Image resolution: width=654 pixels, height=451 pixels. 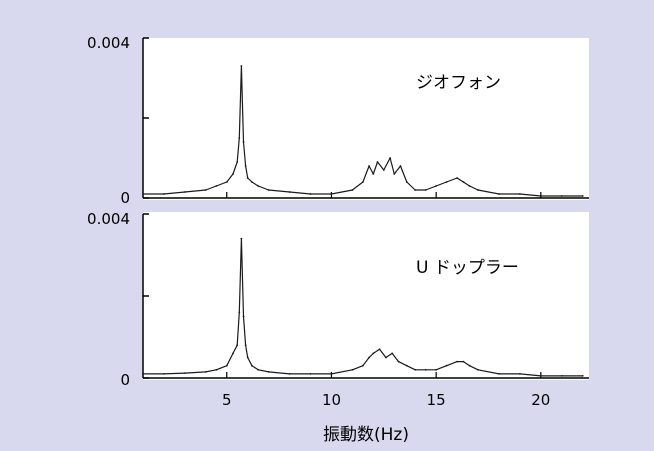 I want to click on x-axis-title: 振動数(Hz), so click(x=366, y=435).